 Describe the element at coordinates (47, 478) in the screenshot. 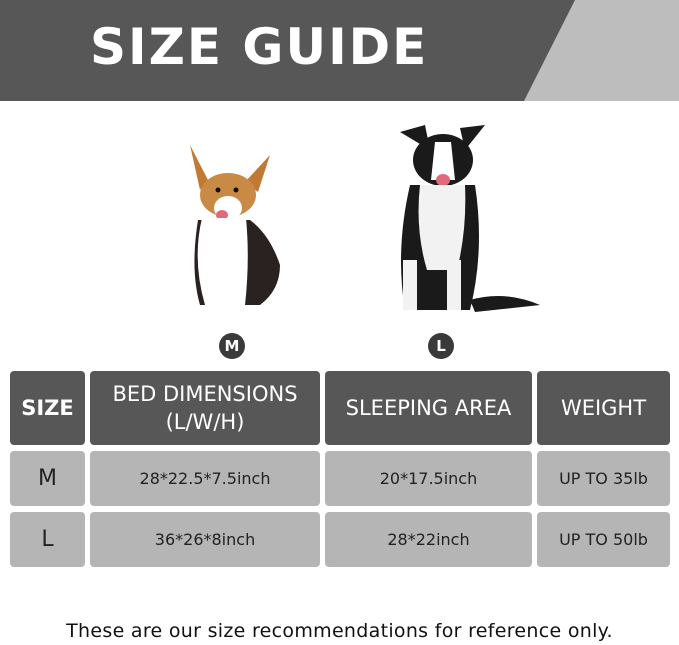

I see `row-m-size: M` at that location.